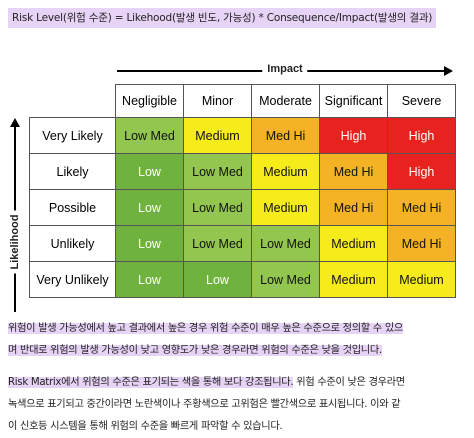 The width and height of the screenshot is (474, 438). I want to click on likelihood-axis: Likelihood, so click(15, 215).